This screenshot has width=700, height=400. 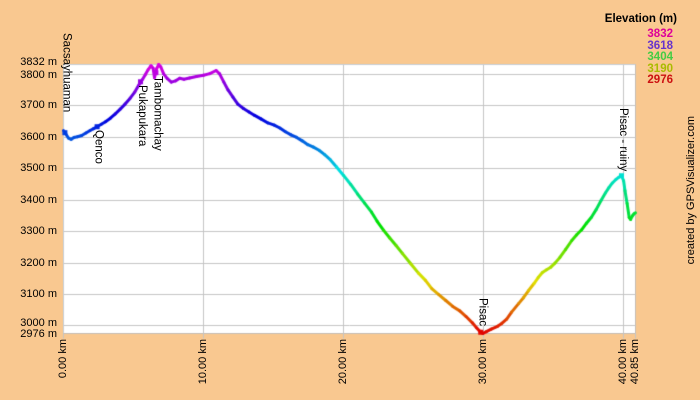 What do you see at coordinates (640, 19) in the screenshot?
I see `legend-title: Elevation (m)` at bounding box center [640, 19].